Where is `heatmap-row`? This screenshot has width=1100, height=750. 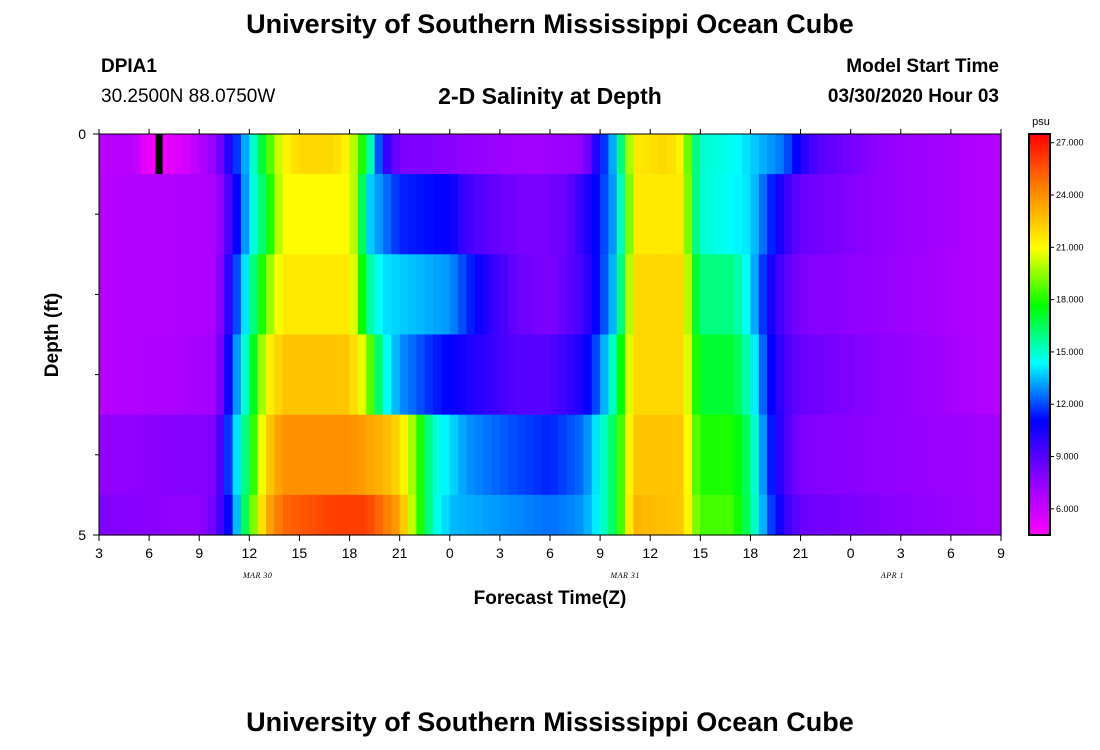 heatmap-row is located at coordinates (550, 455).